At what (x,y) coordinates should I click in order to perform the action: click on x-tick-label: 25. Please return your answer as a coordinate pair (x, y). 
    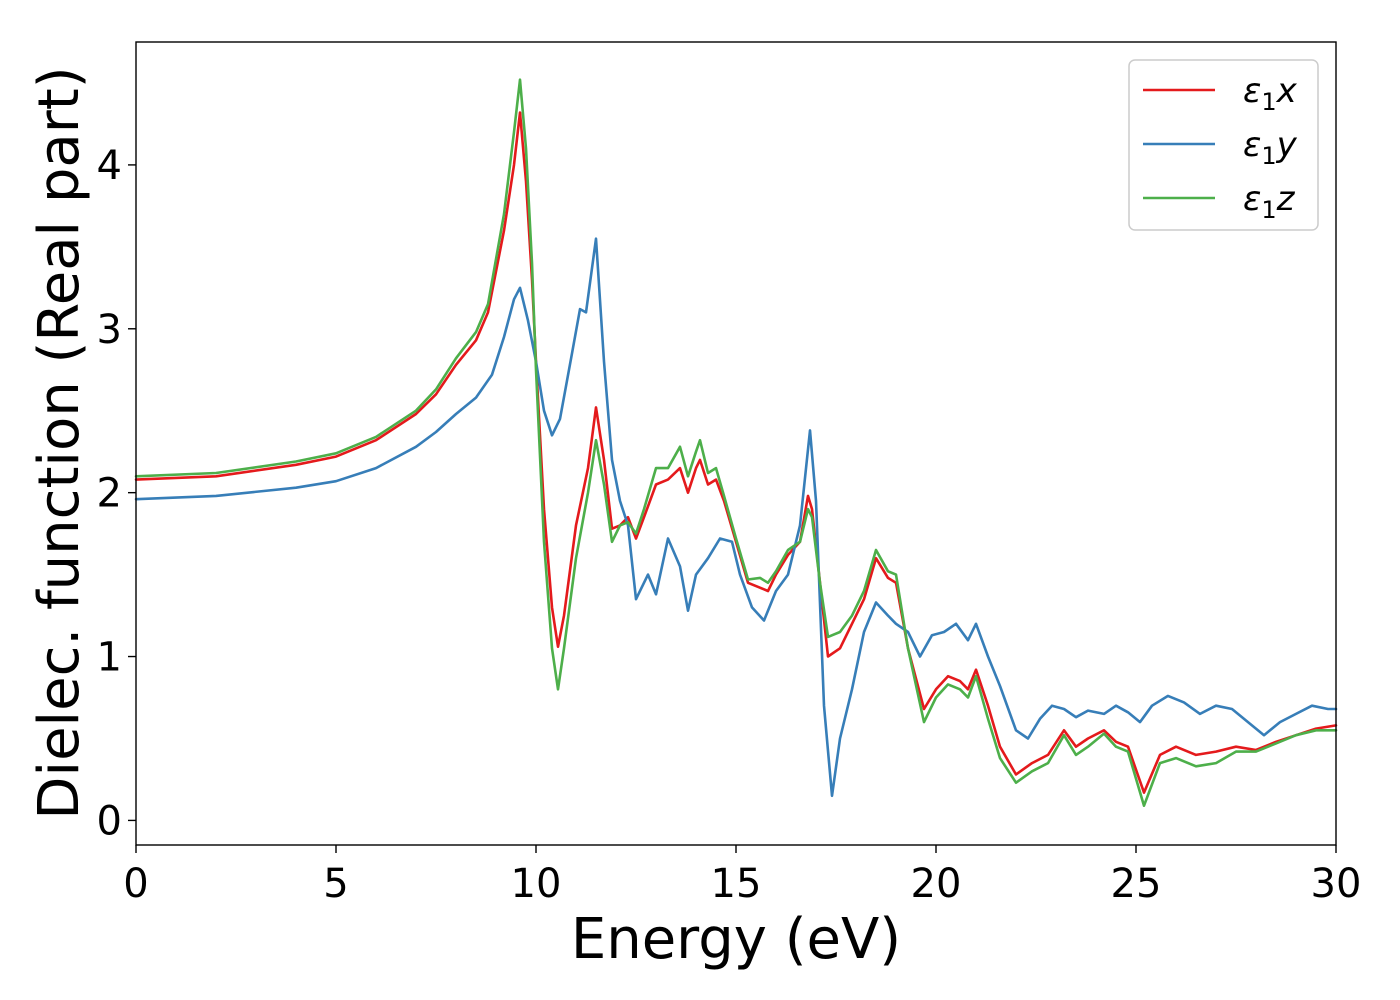
    Looking at the image, I should click on (1136, 884).